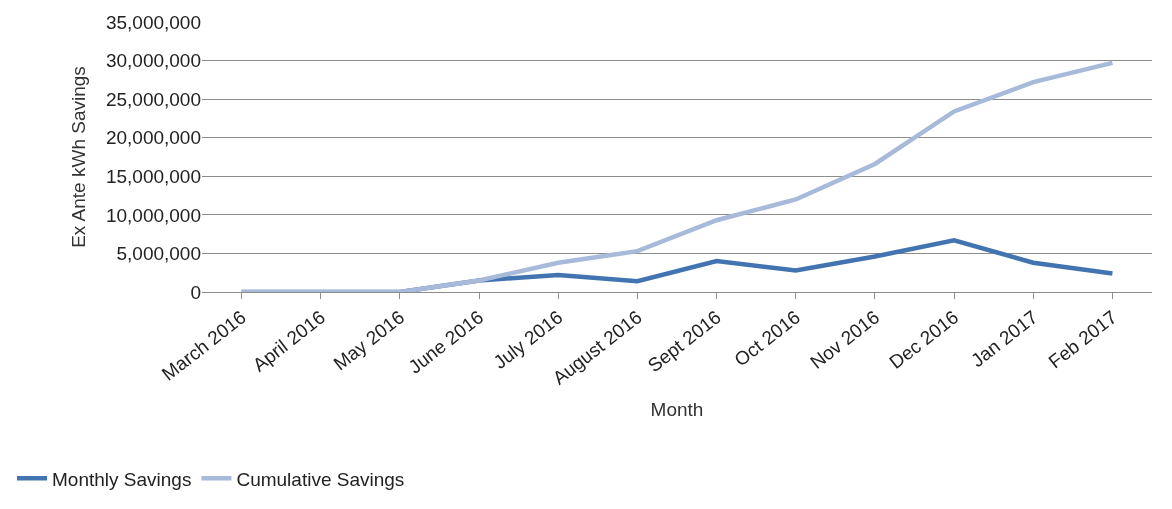  What do you see at coordinates (677, 410) in the screenshot?
I see `x-axis-title: Month` at bounding box center [677, 410].